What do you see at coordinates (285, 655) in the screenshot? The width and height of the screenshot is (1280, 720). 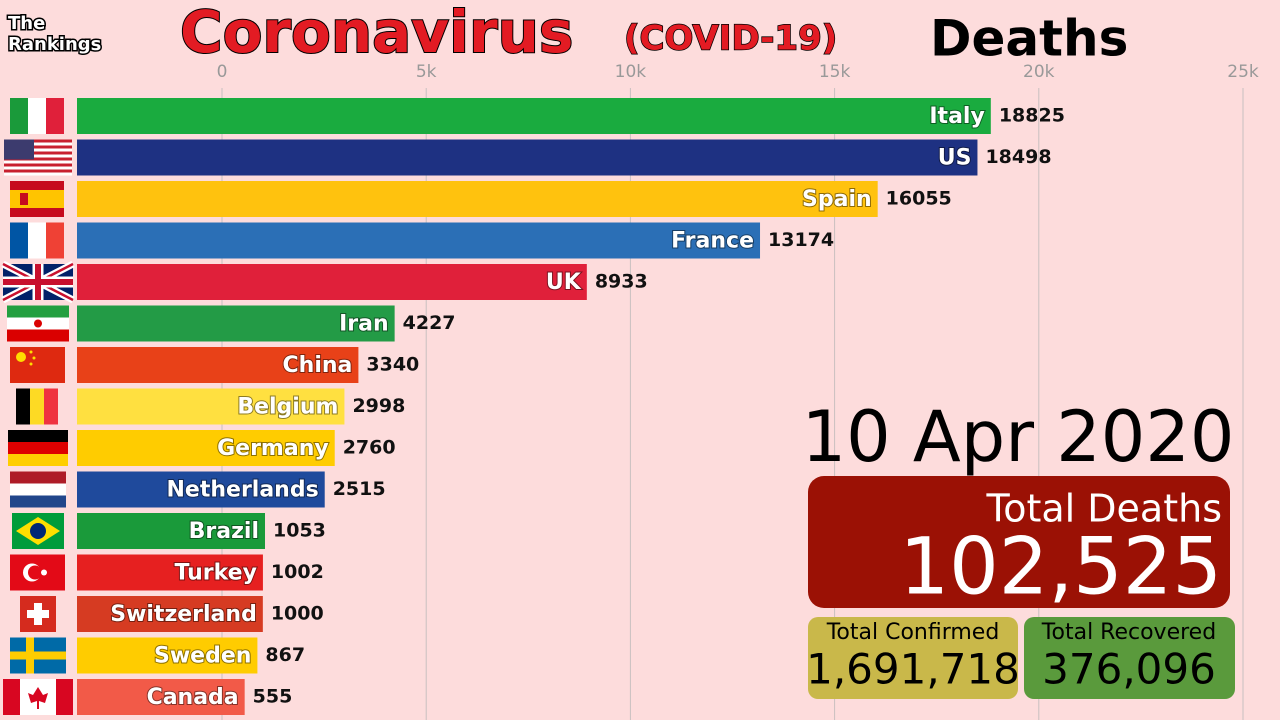 I see `value-label: 867` at bounding box center [285, 655].